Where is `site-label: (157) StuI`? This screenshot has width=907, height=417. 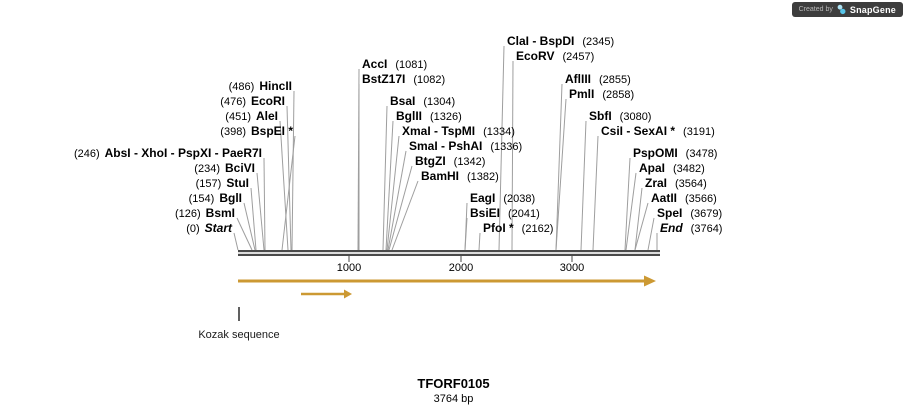 site-label: (157) StuI is located at coordinates (222, 184).